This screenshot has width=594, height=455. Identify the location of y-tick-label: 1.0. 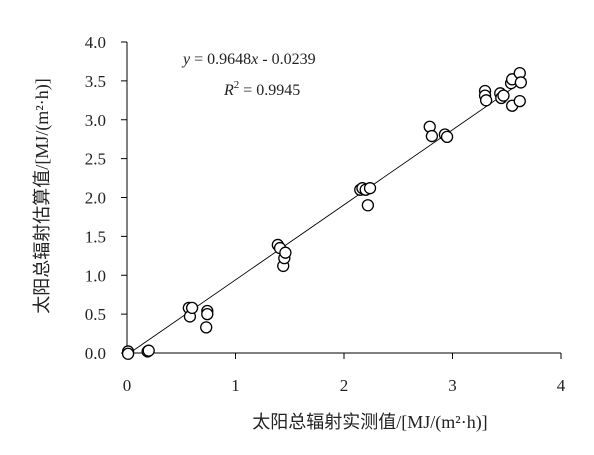
(95, 275).